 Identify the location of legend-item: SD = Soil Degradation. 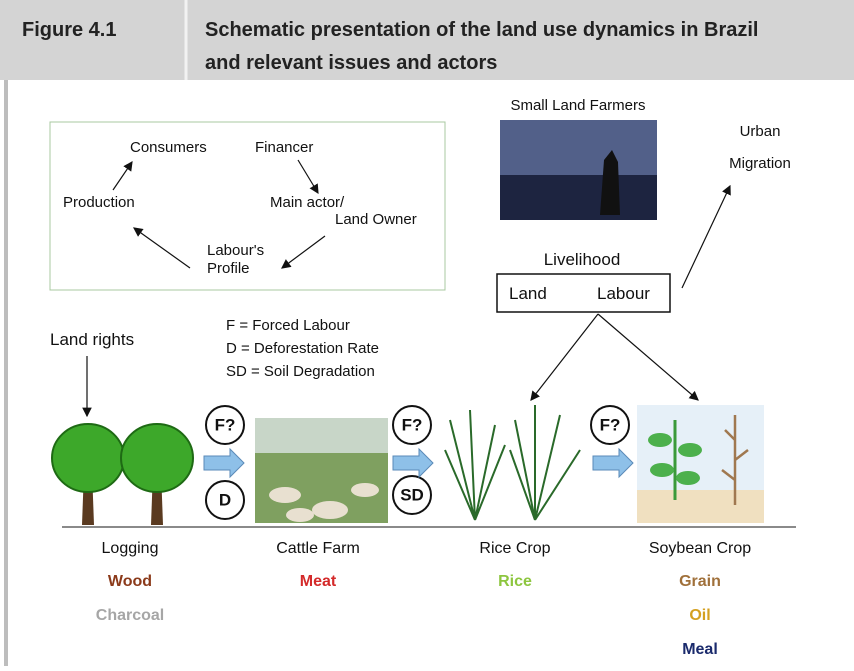
(300, 371).